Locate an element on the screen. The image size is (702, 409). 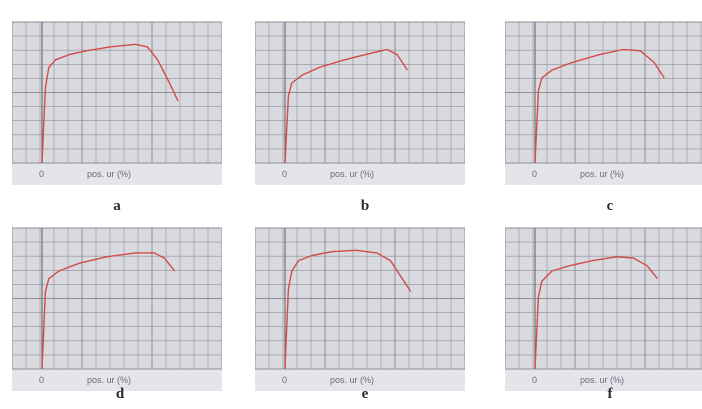
chart-panel-f: 0 pos. ur (%) is located at coordinates (603, 308).